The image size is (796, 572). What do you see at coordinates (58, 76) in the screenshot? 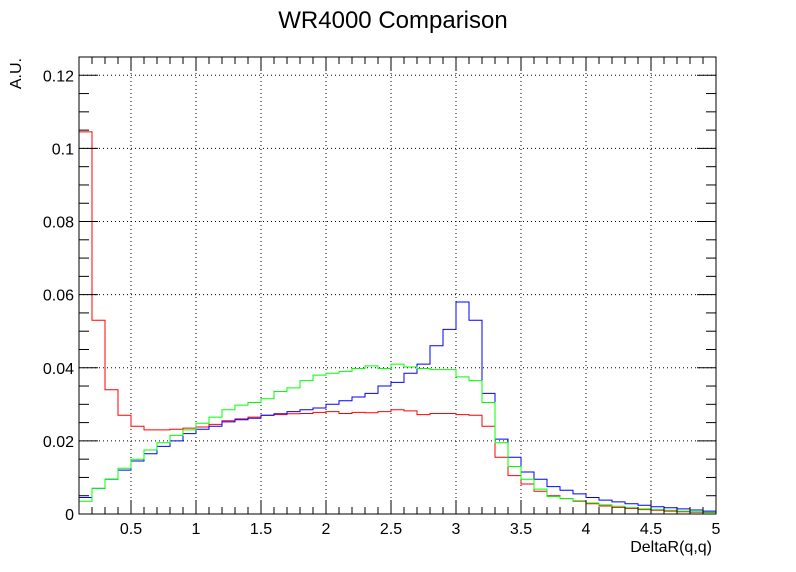
I see `y-tick-label: 0.12` at bounding box center [58, 76].